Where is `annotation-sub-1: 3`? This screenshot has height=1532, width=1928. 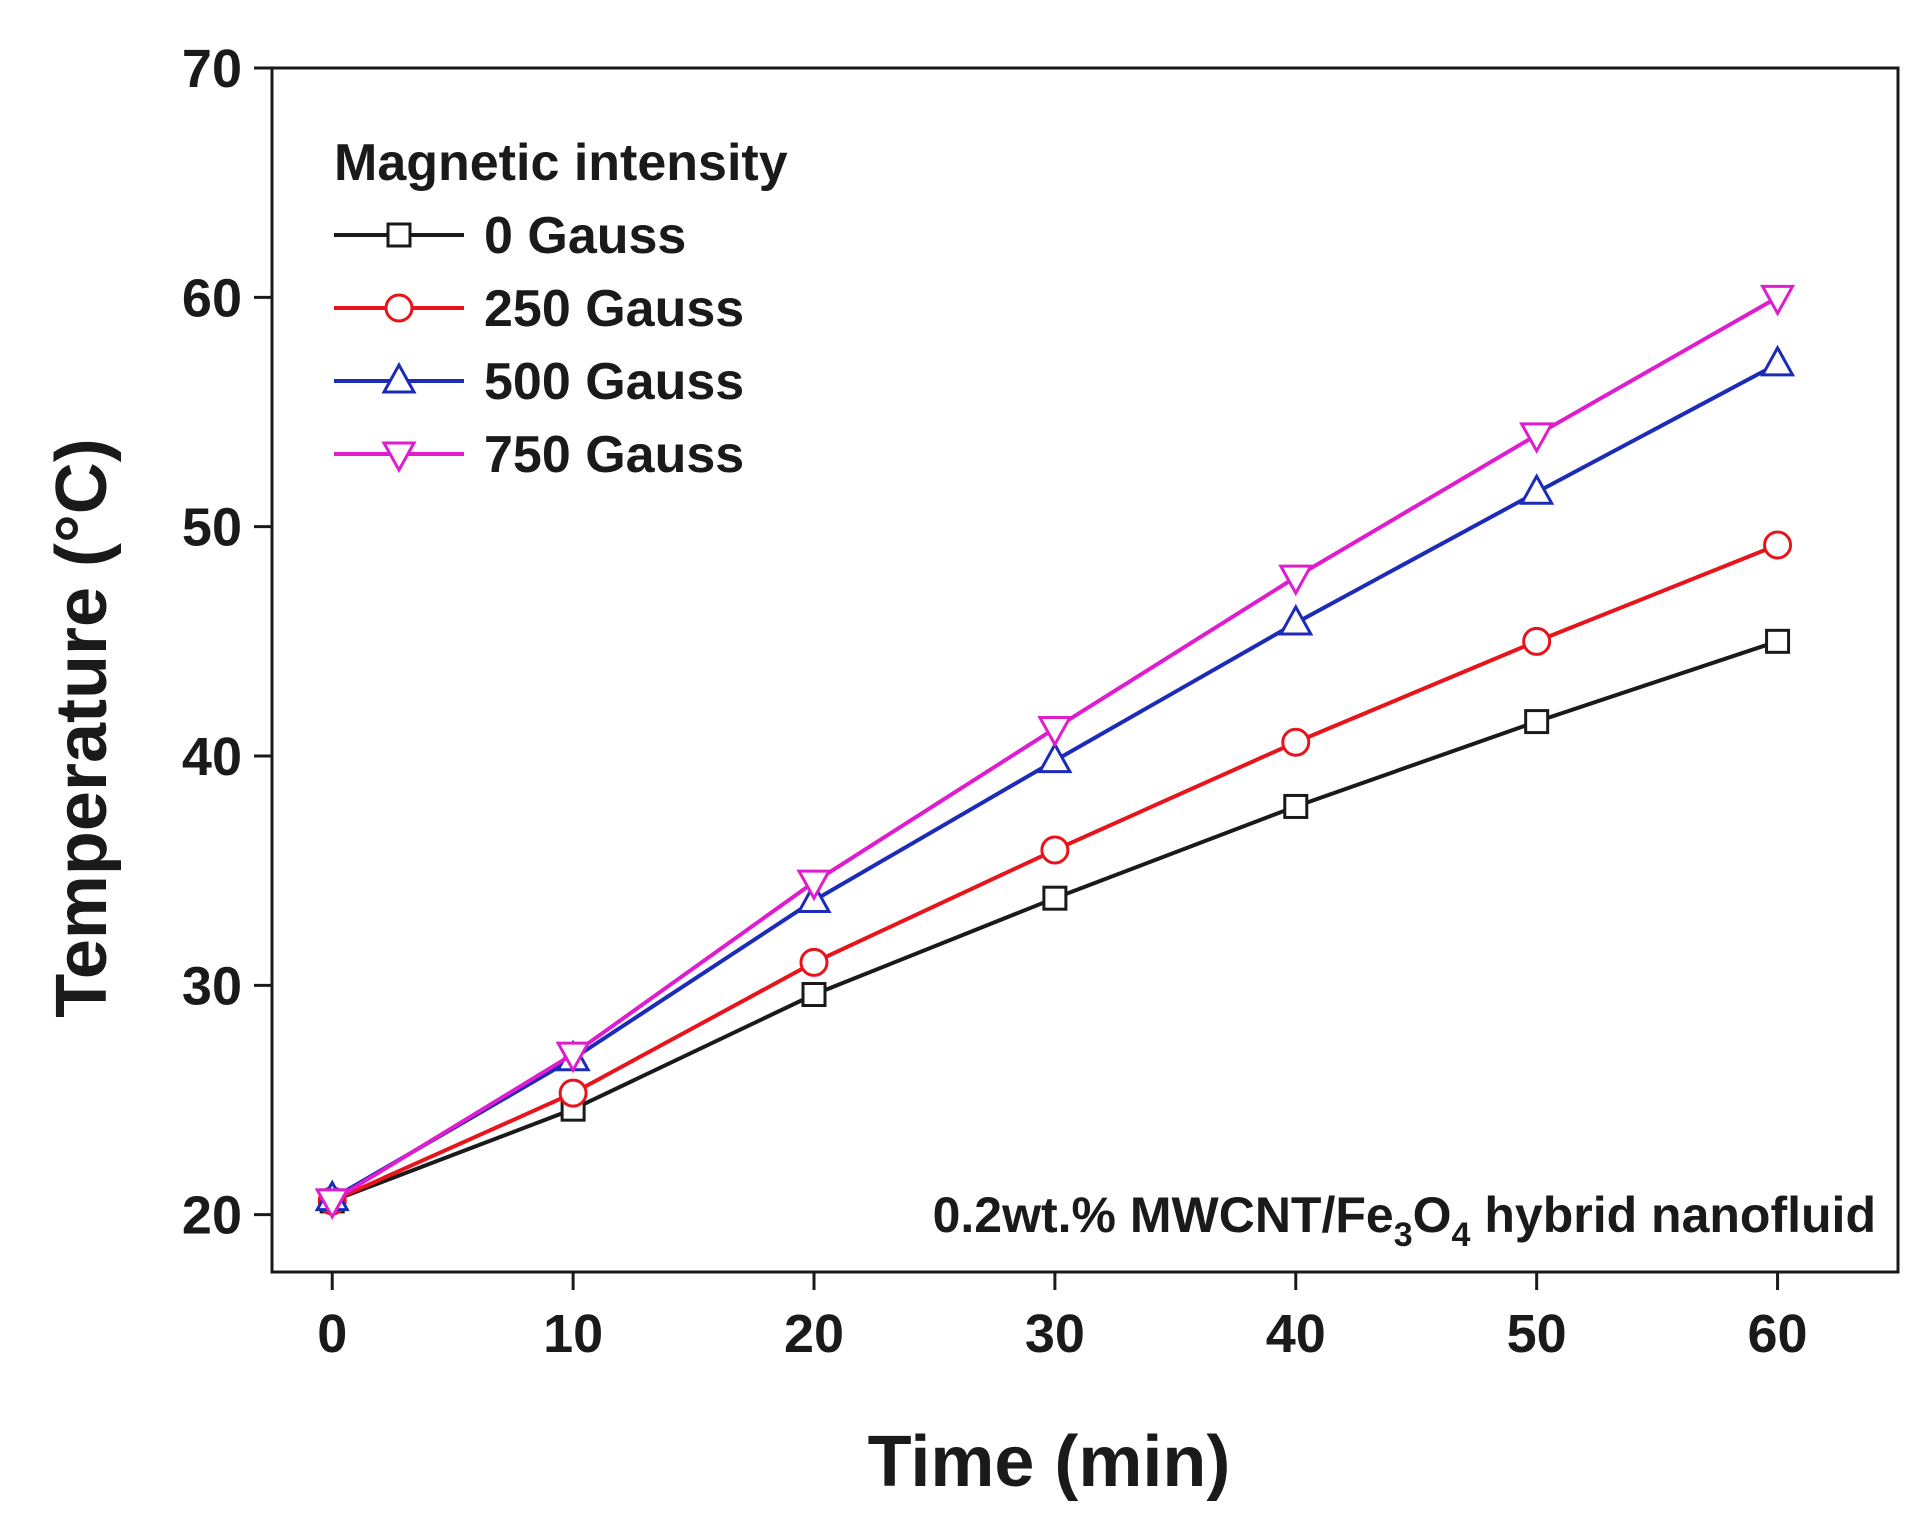 annotation-sub-1: 3 is located at coordinates (1403, 1235).